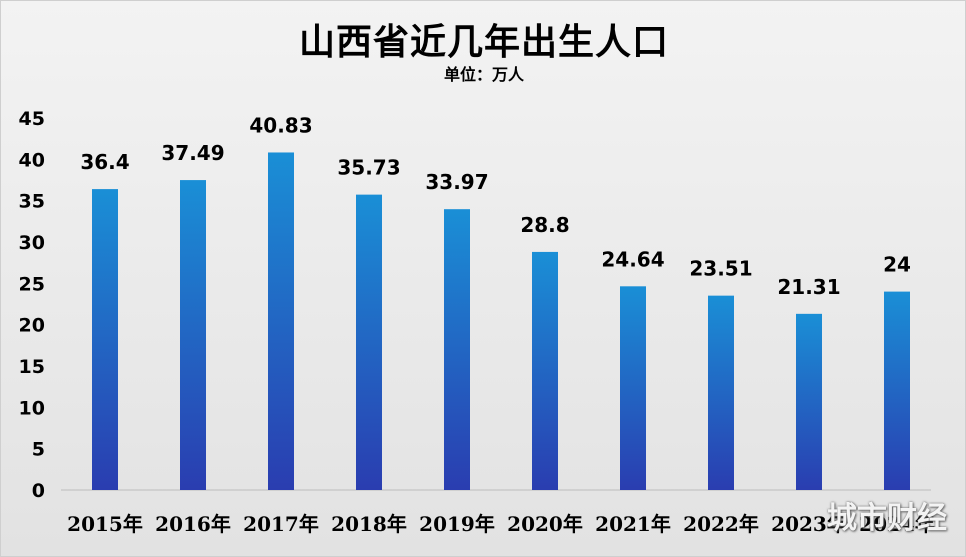  I want to click on x-tick-label: 2022年, so click(721, 524).